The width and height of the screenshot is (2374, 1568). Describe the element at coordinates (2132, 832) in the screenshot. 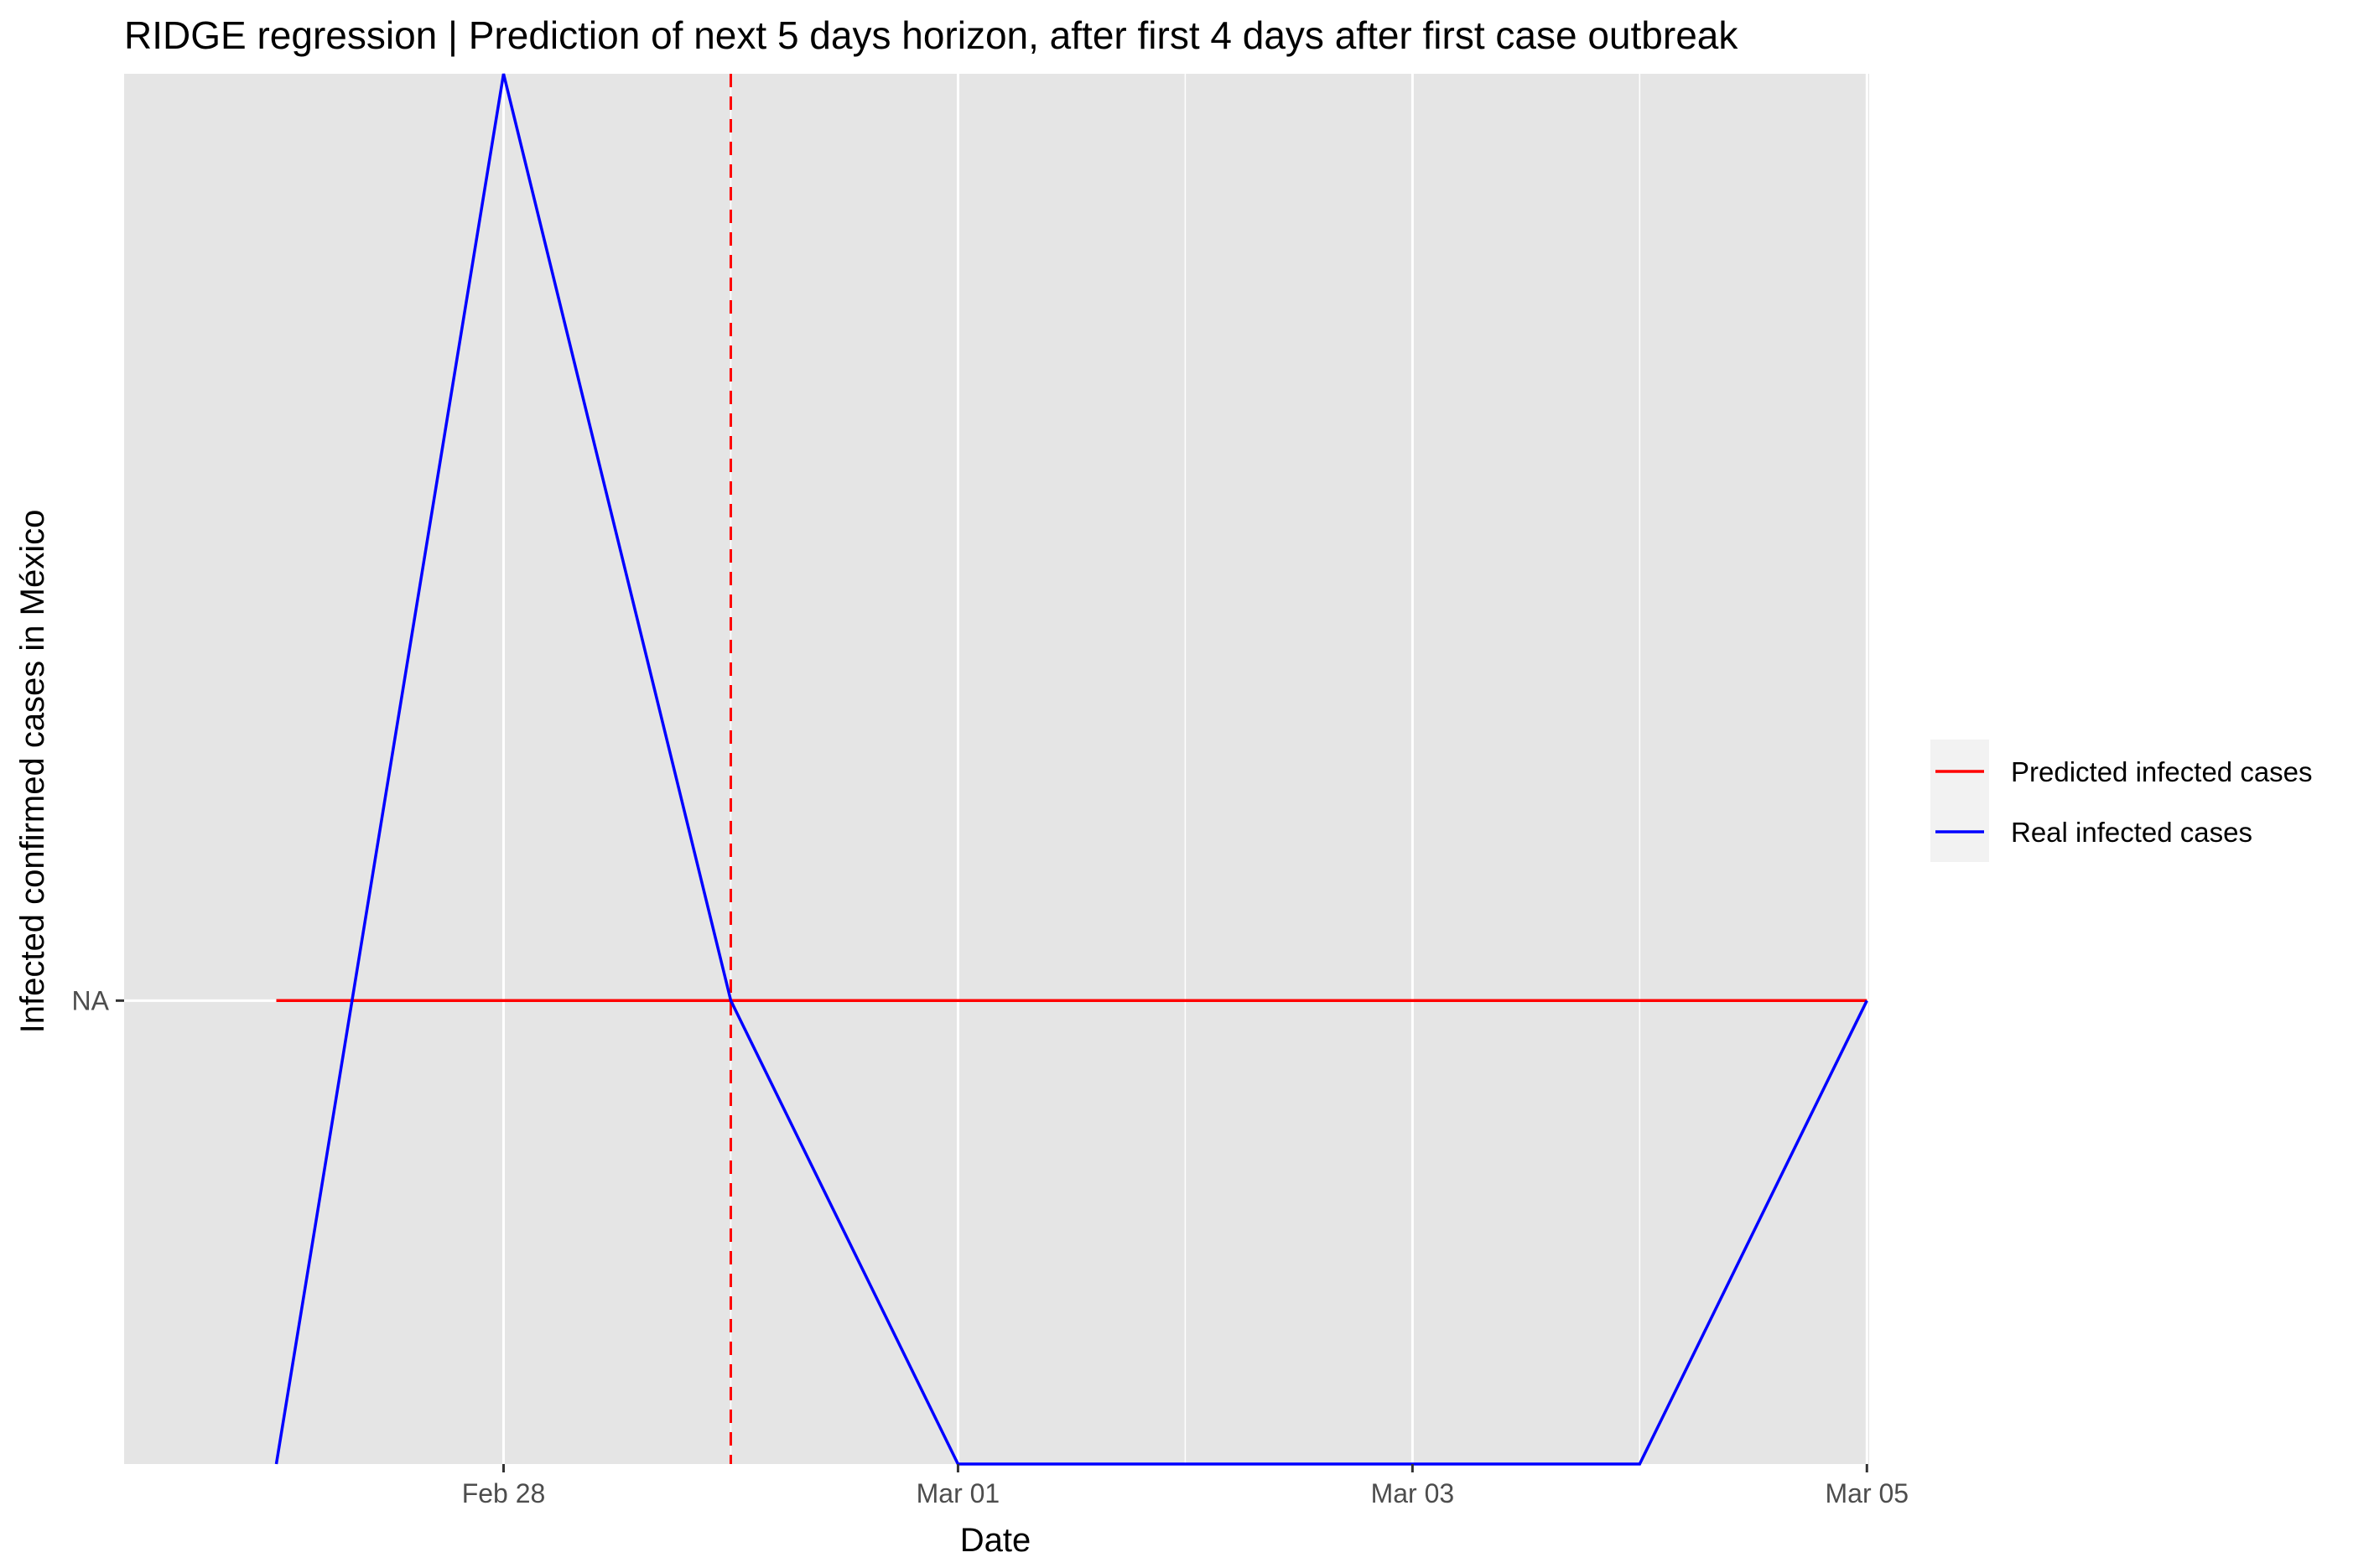

I see `legend-label-1: Real infected cases` at that location.